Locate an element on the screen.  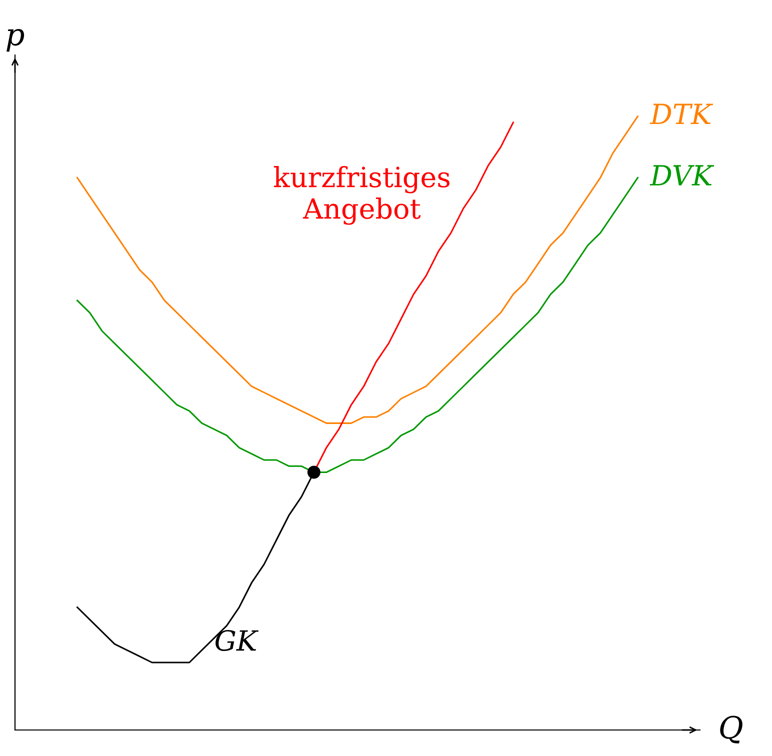
series-label: DVK is located at coordinates (682, 175).